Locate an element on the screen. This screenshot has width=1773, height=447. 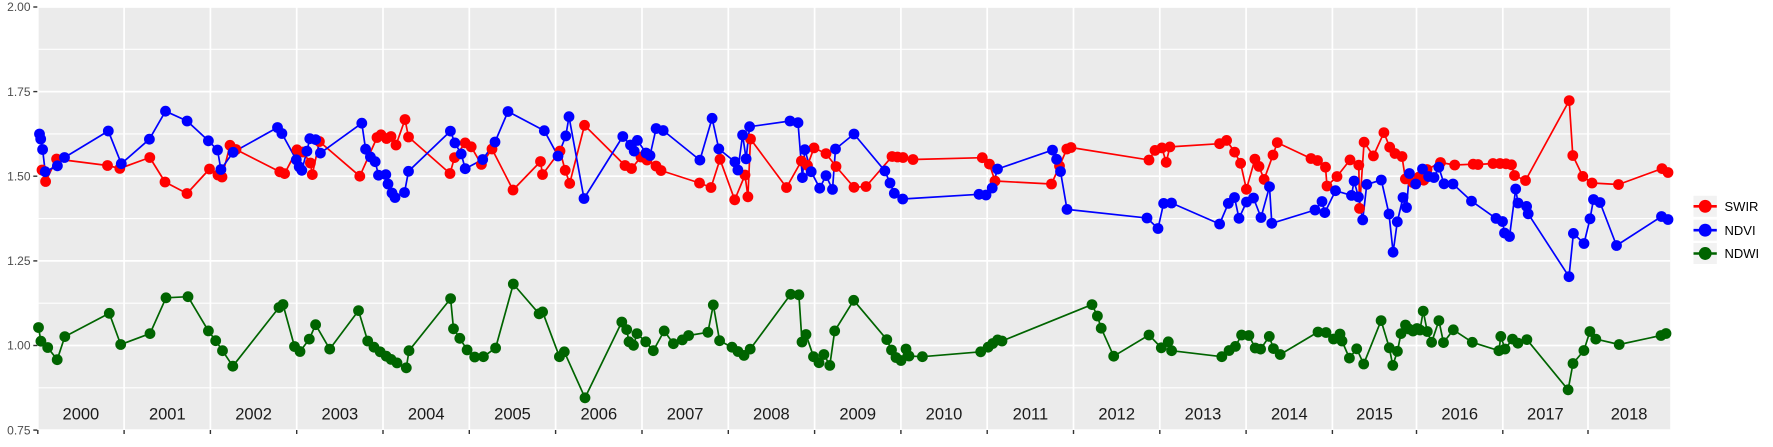
svg-text: 1.50 is located at coordinates (19, 176).